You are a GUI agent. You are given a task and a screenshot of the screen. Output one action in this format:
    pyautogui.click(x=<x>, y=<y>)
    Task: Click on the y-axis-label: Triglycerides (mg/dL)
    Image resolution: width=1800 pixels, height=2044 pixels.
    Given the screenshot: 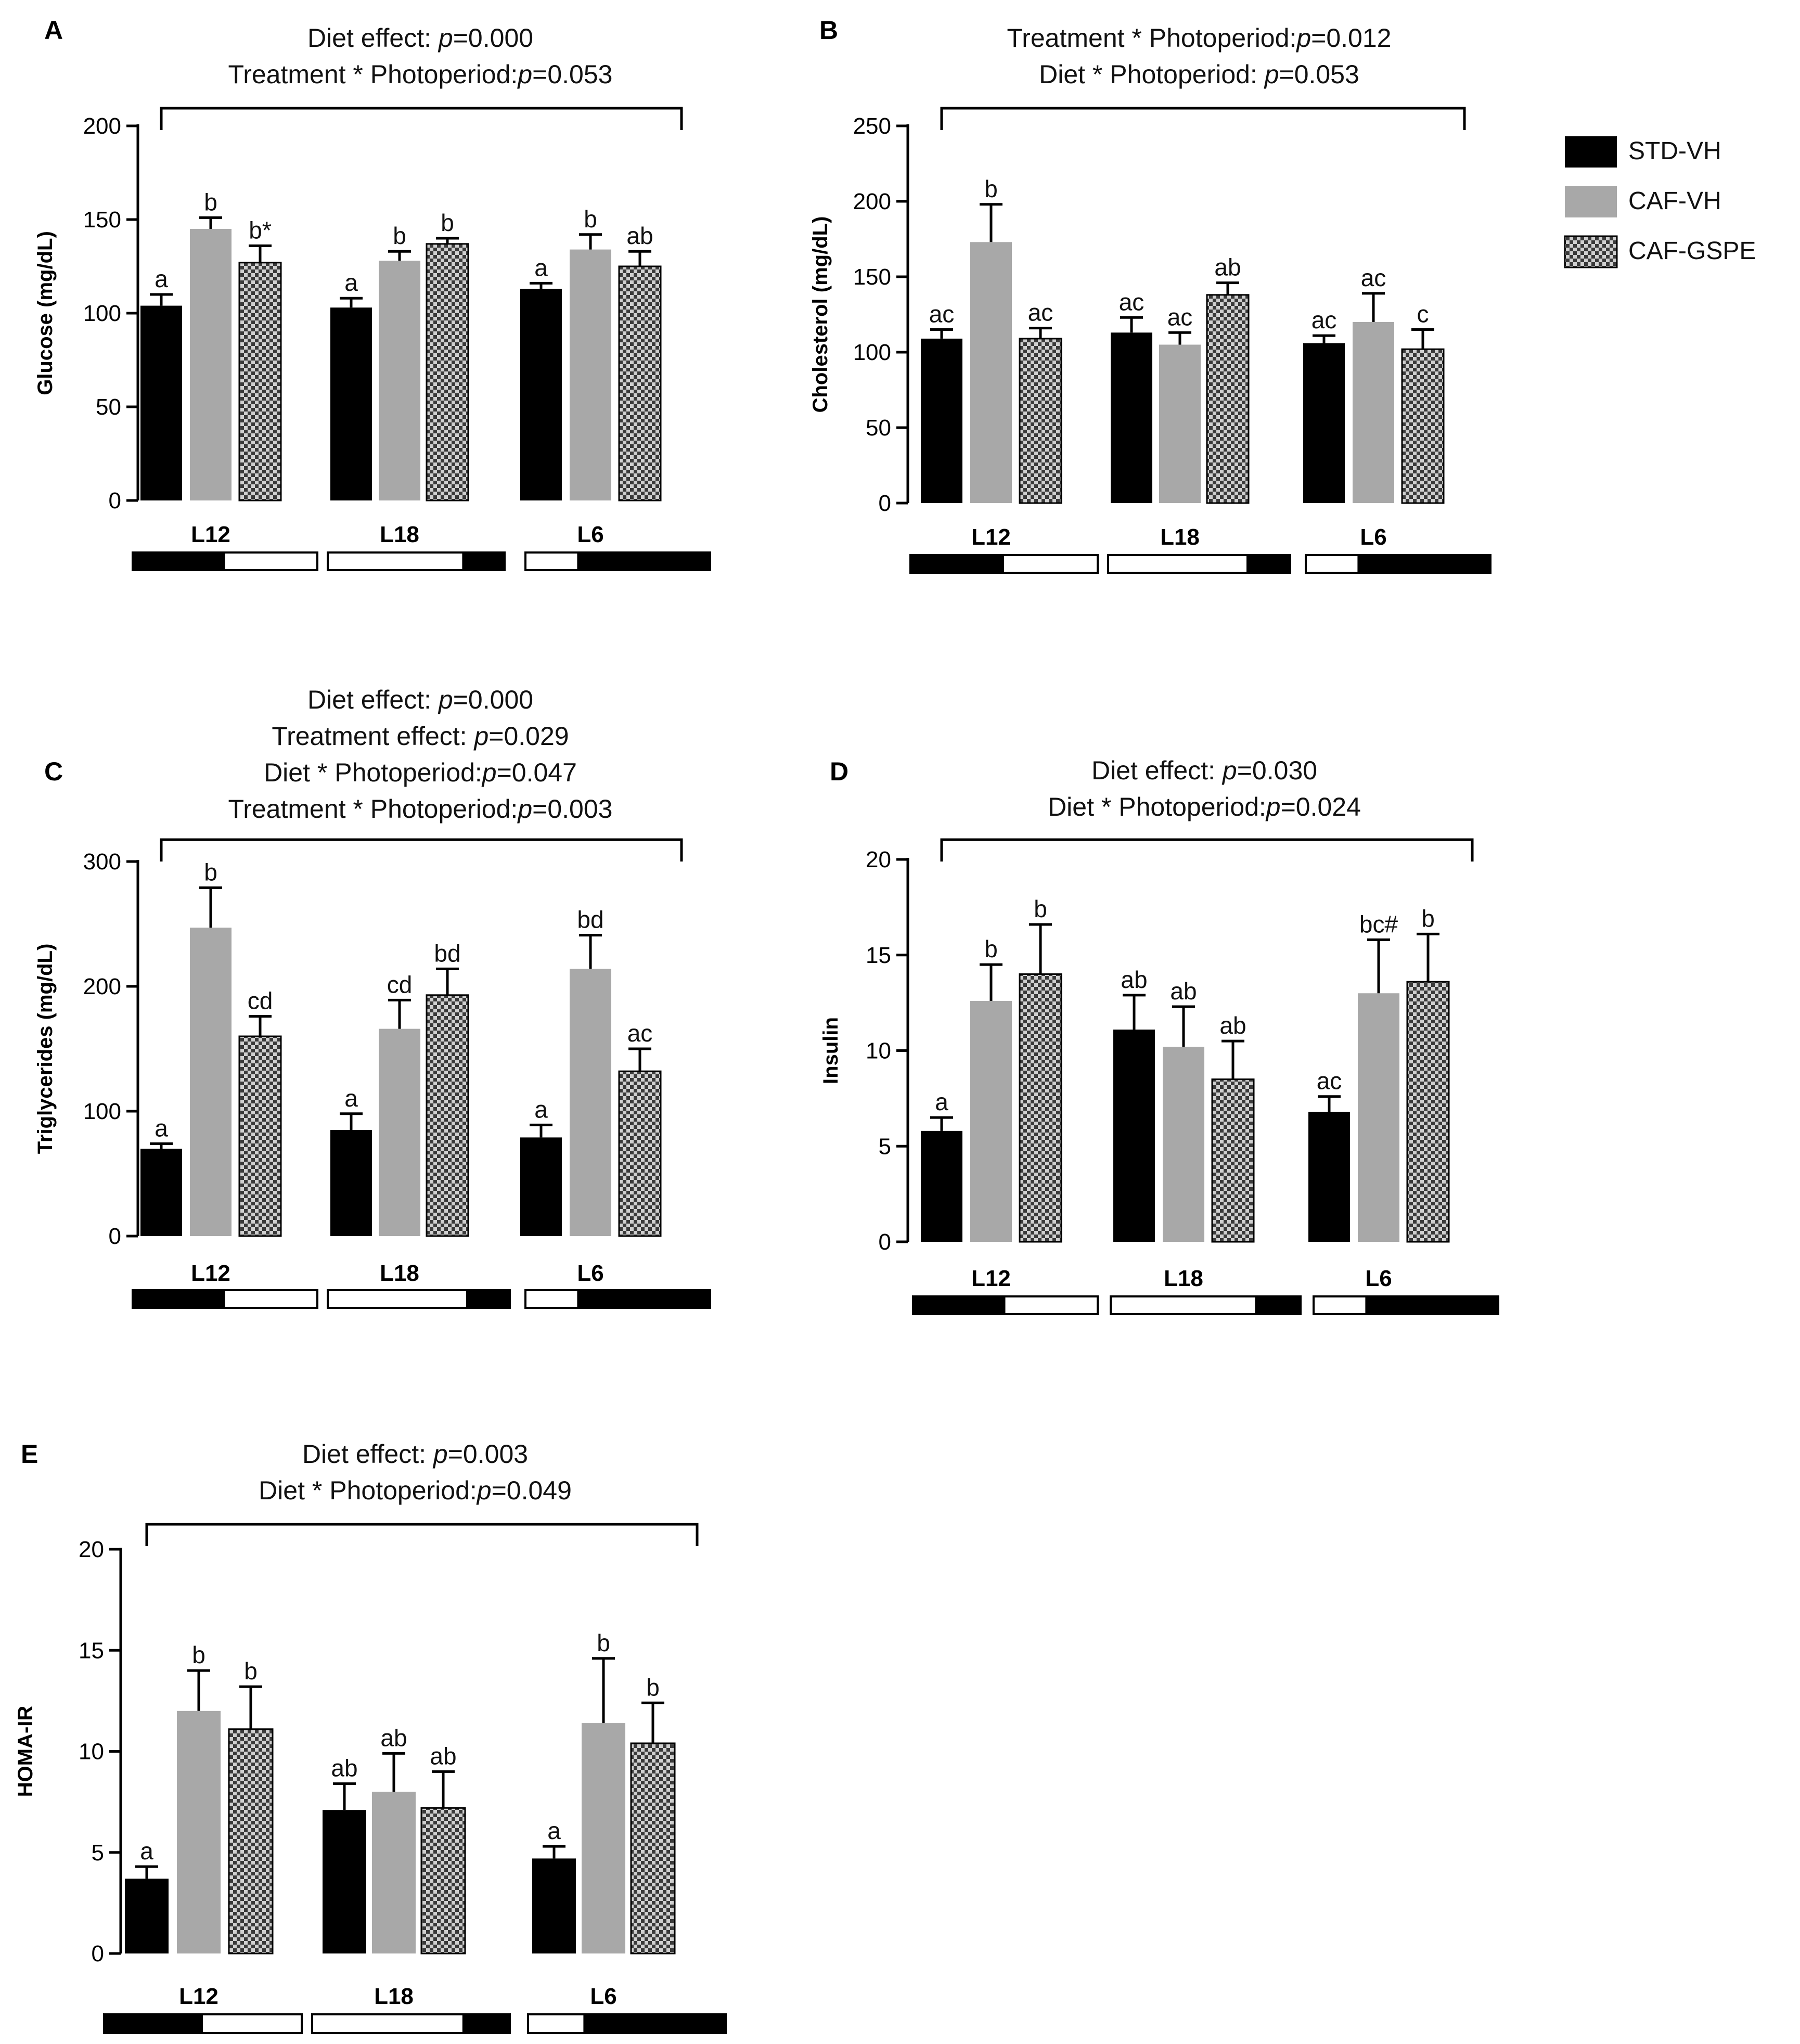 What is the action you would take?
    pyautogui.click(x=45, y=1049)
    